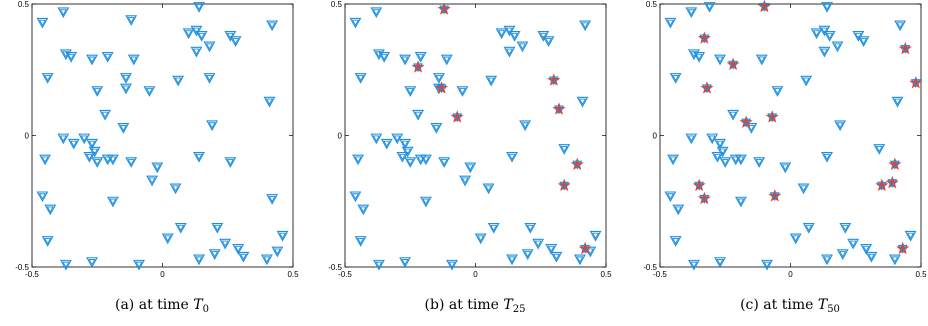  What do you see at coordinates (206, 309) in the screenshot?
I see `caption-subscript: 0` at bounding box center [206, 309].